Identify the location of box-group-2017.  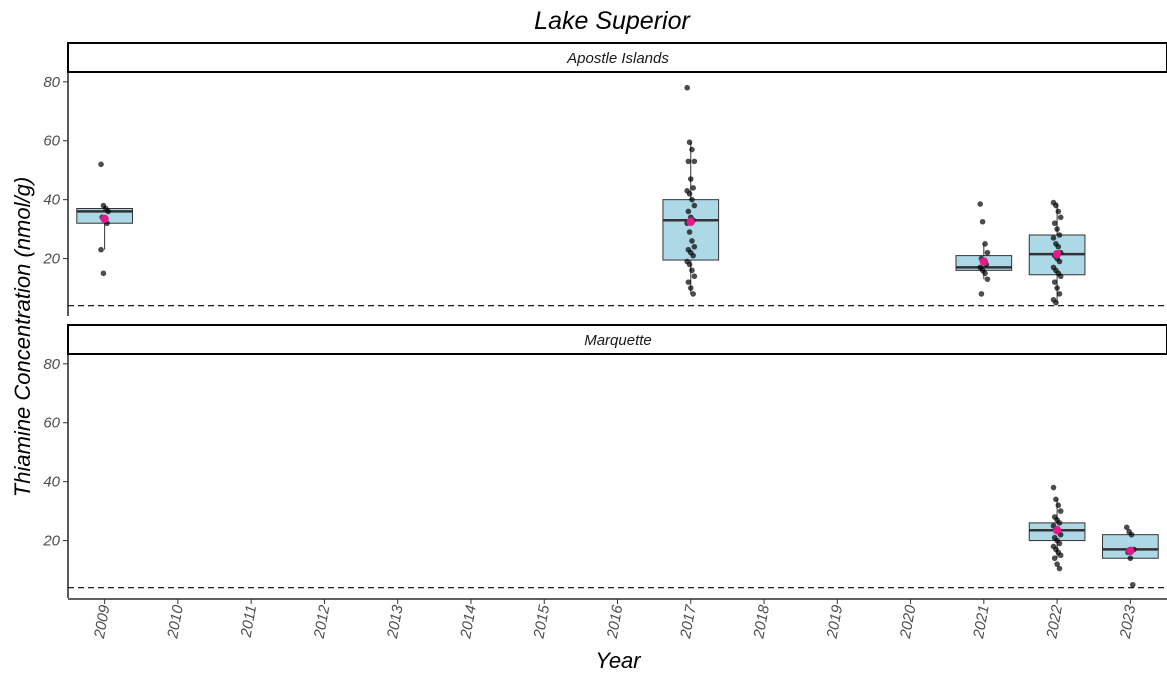
(691, 190).